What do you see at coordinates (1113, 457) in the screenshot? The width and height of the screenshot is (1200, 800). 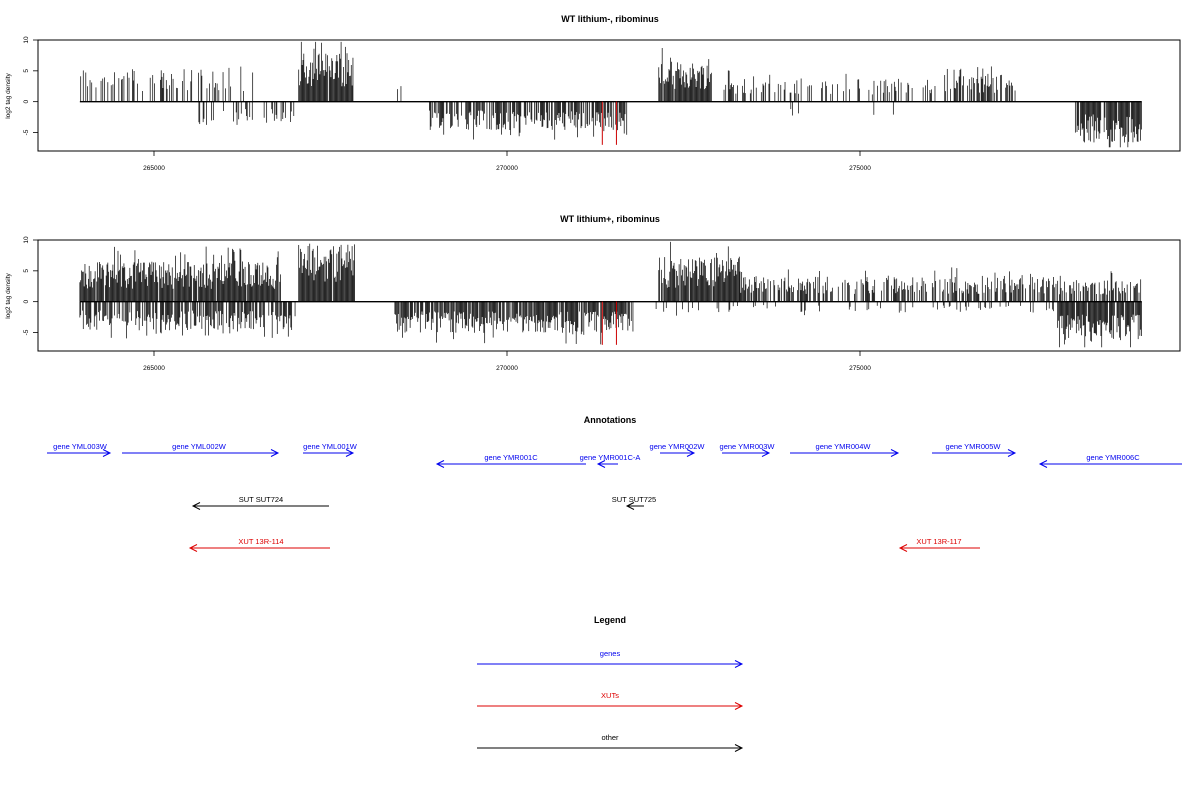 I see `annotation-label: gene YMR006C` at bounding box center [1113, 457].